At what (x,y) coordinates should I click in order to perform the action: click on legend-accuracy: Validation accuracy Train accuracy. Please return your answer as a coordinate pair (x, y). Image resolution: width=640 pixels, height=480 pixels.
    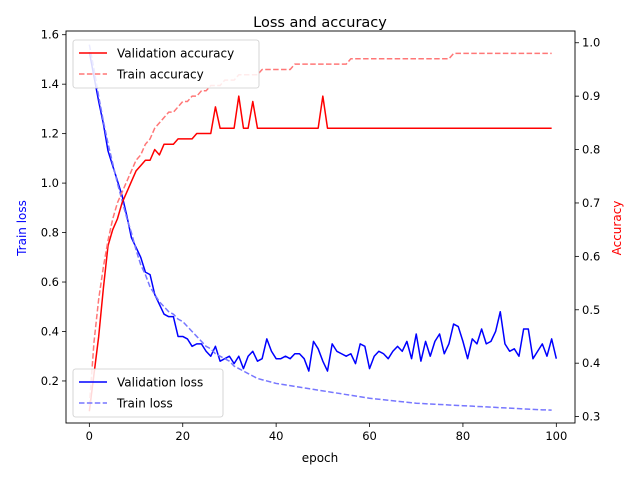
    Looking at the image, I should click on (166, 64).